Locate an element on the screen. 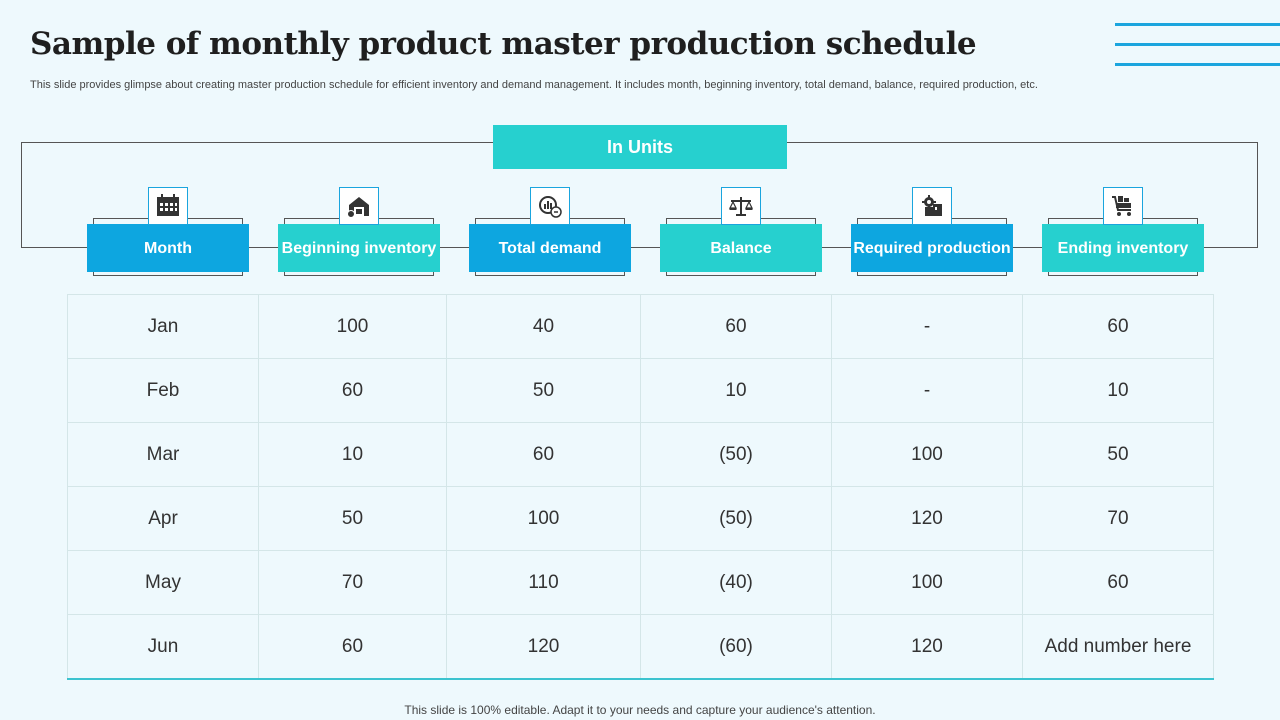 The image size is (1280, 720). units-banner: In Units is located at coordinates (640, 147).